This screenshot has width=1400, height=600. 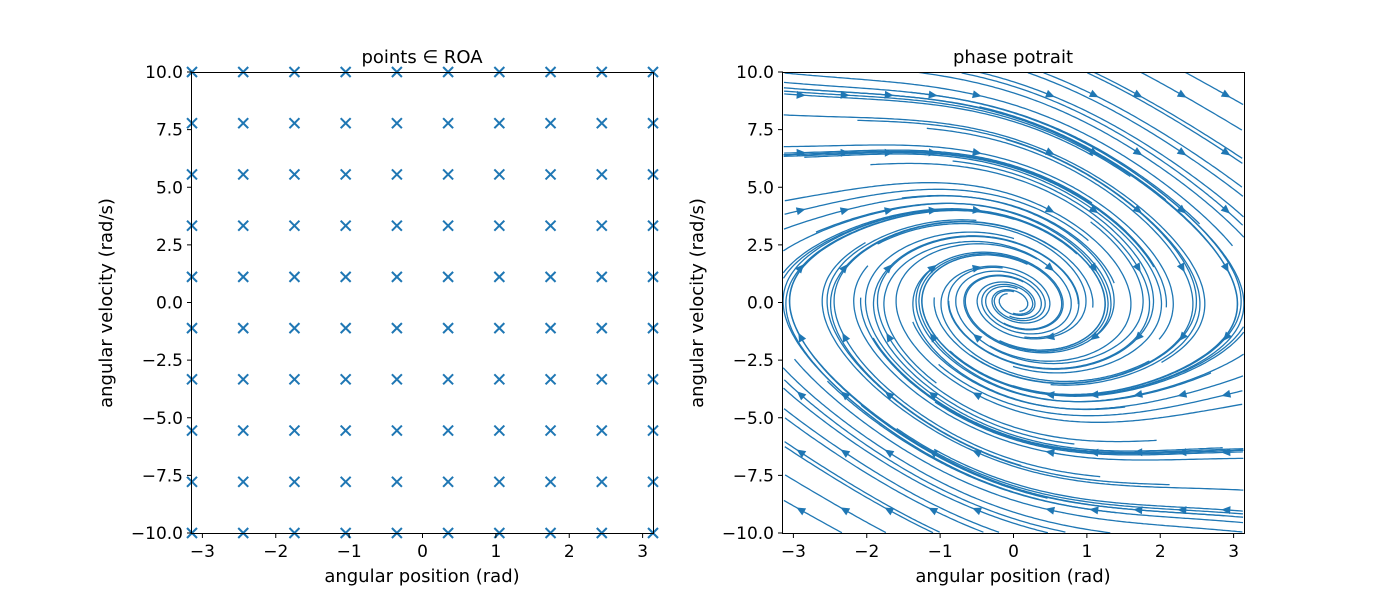 I want to click on scatter-y-axis-label: angular velocity (rad/s), so click(x=106, y=303).